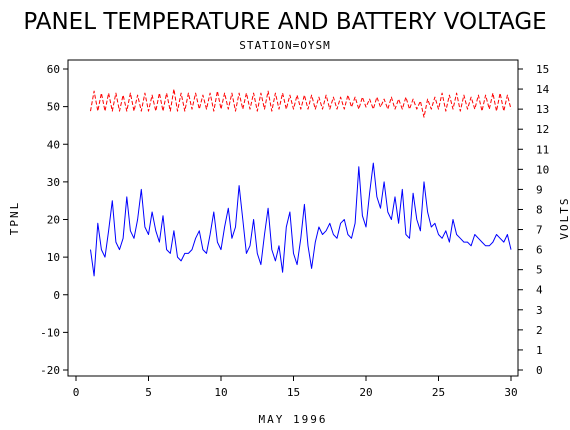  What do you see at coordinates (510, 392) in the screenshot?
I see `x-tick-label: 30` at bounding box center [510, 392].